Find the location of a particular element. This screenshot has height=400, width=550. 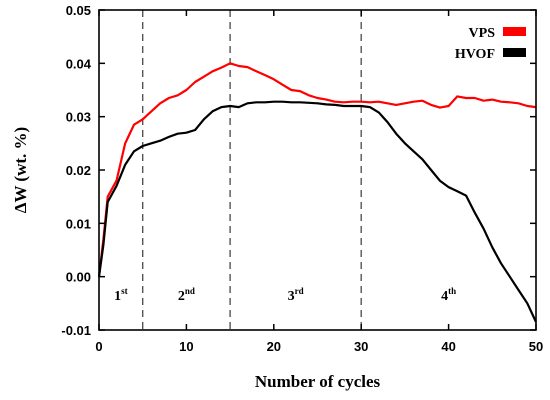

stage-number: 4 is located at coordinates (444, 296).